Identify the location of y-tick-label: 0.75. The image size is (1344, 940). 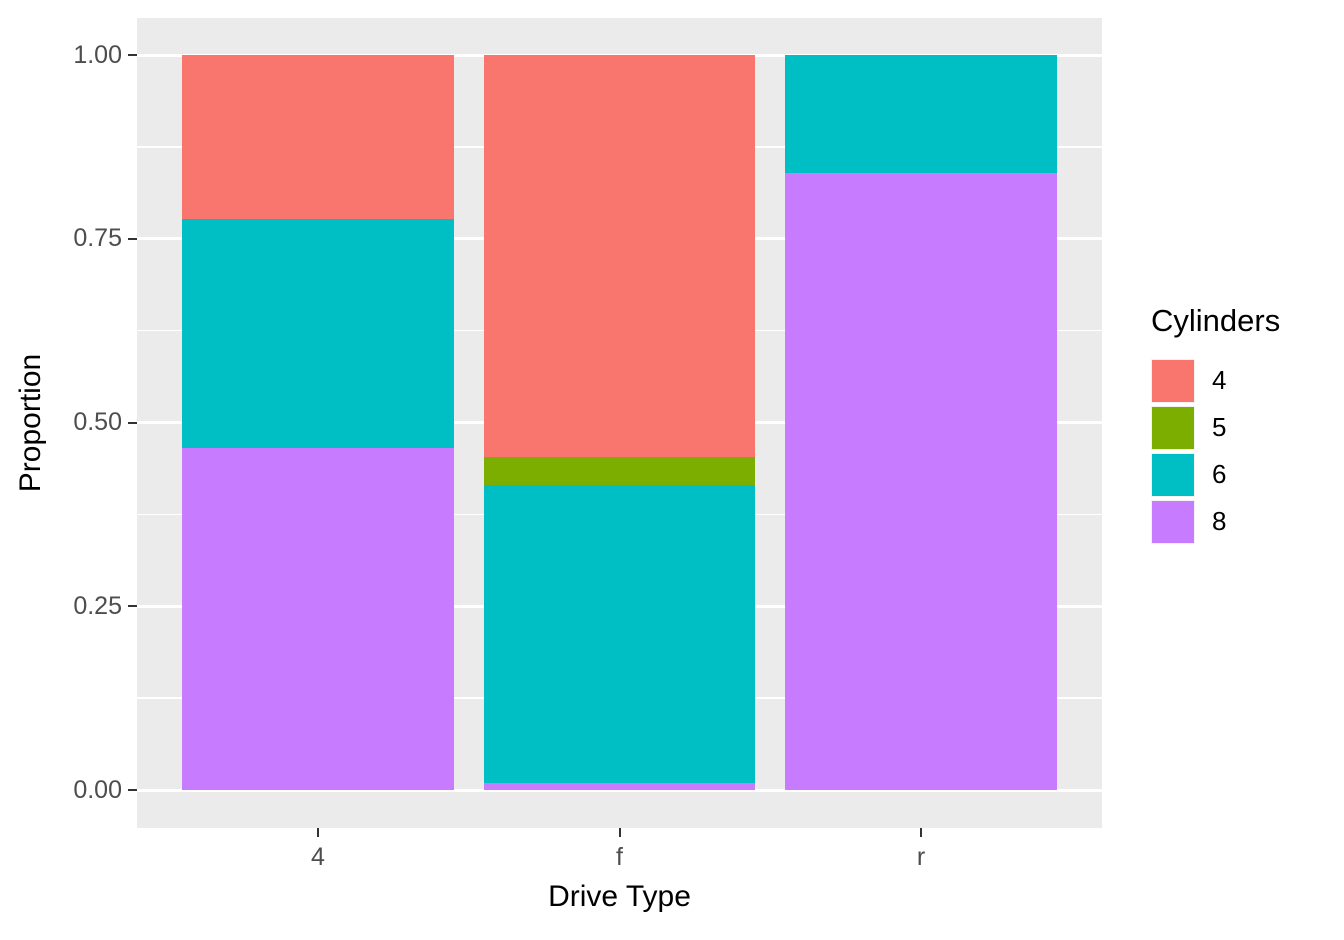
(97, 238).